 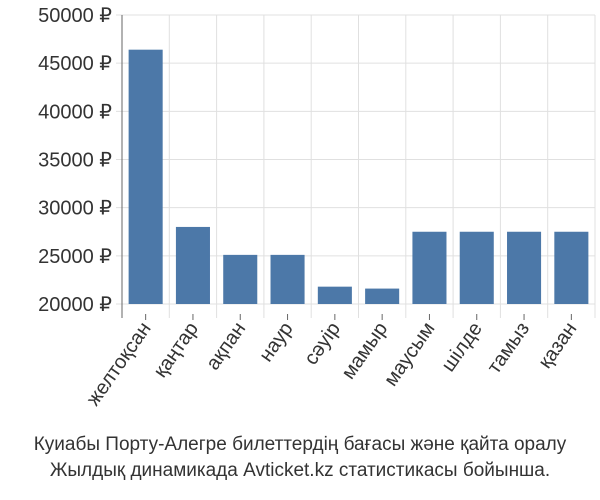 I want to click on x-tick-label: тамыз, so click(x=508, y=348).